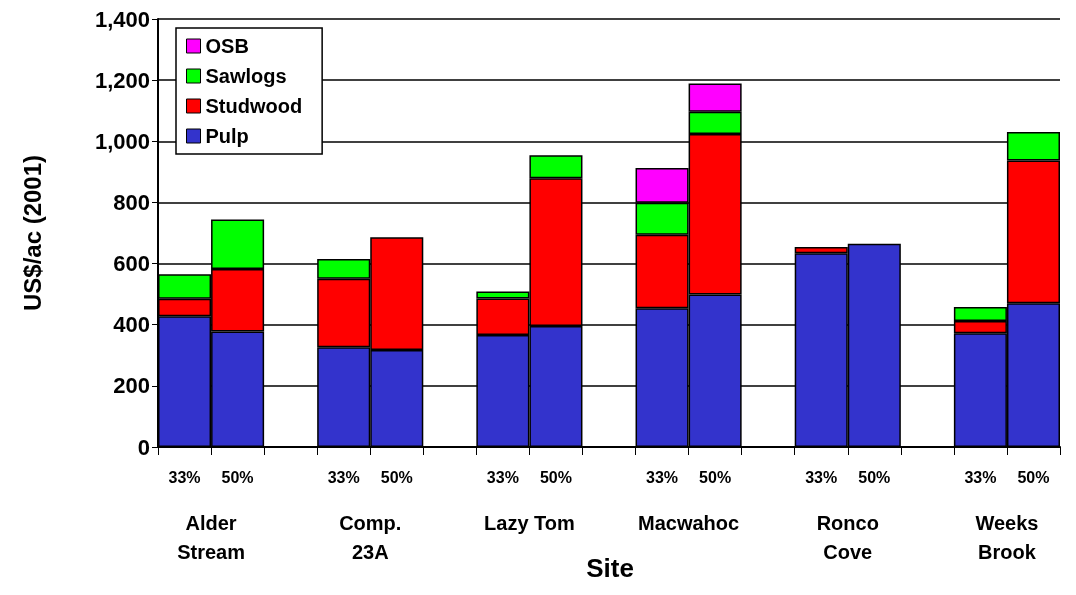 The height and width of the screenshot is (595, 1076). I want to click on y-tick-label: 400, so click(131, 325).